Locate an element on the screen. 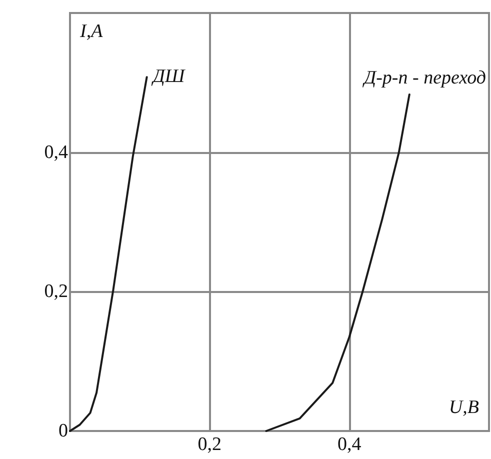  series-label: ДШ is located at coordinates (168, 77).